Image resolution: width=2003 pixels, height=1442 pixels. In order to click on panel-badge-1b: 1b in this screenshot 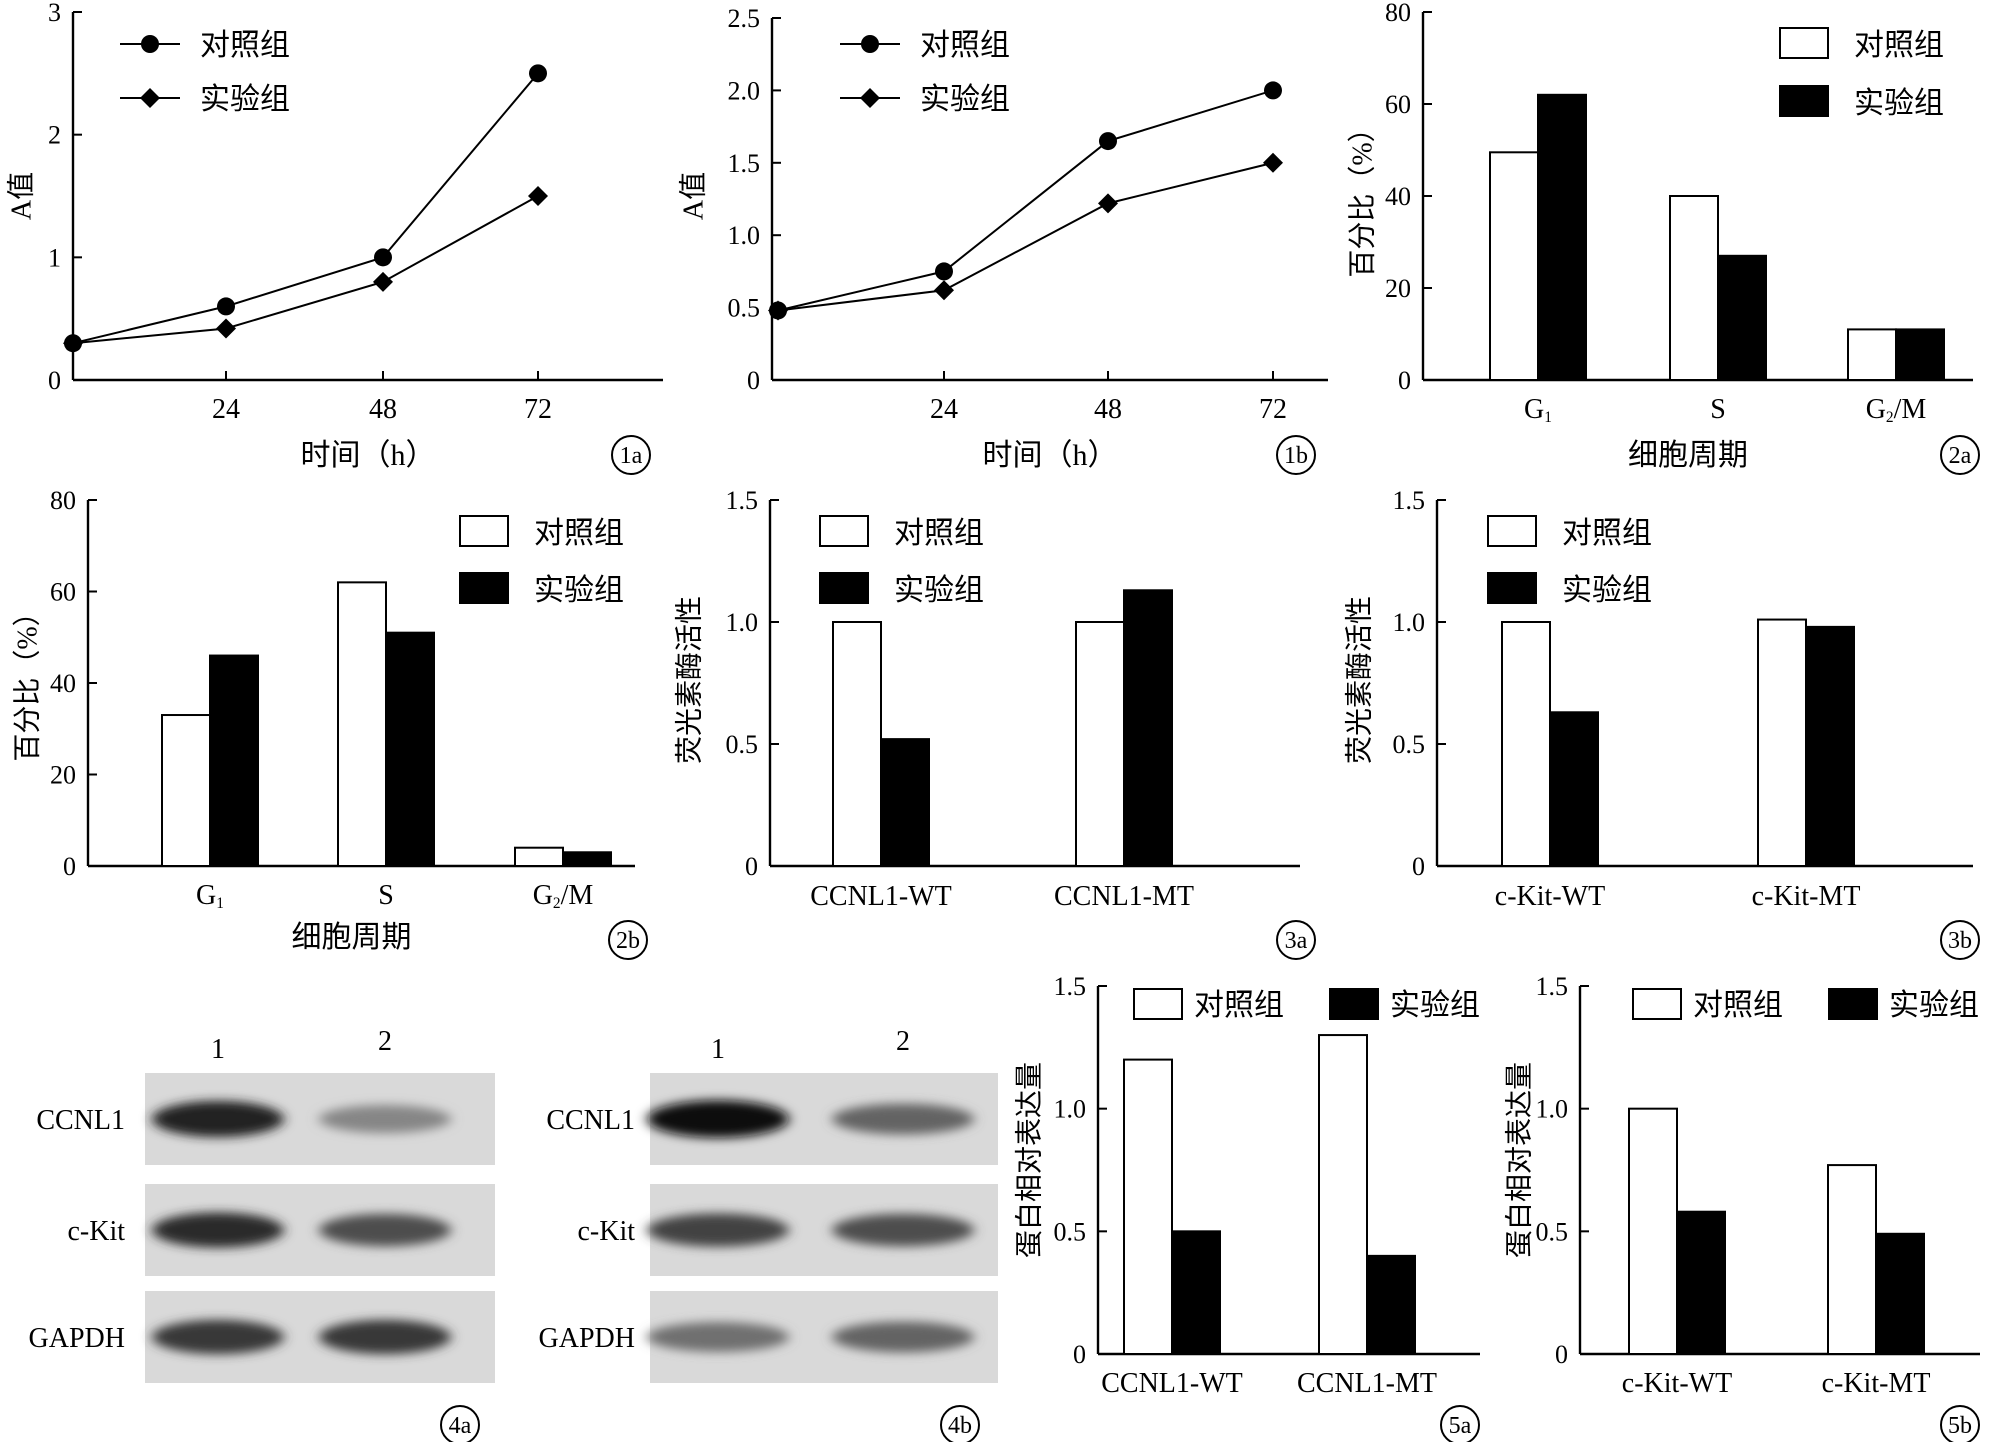, I will do `click(1296, 455)`.